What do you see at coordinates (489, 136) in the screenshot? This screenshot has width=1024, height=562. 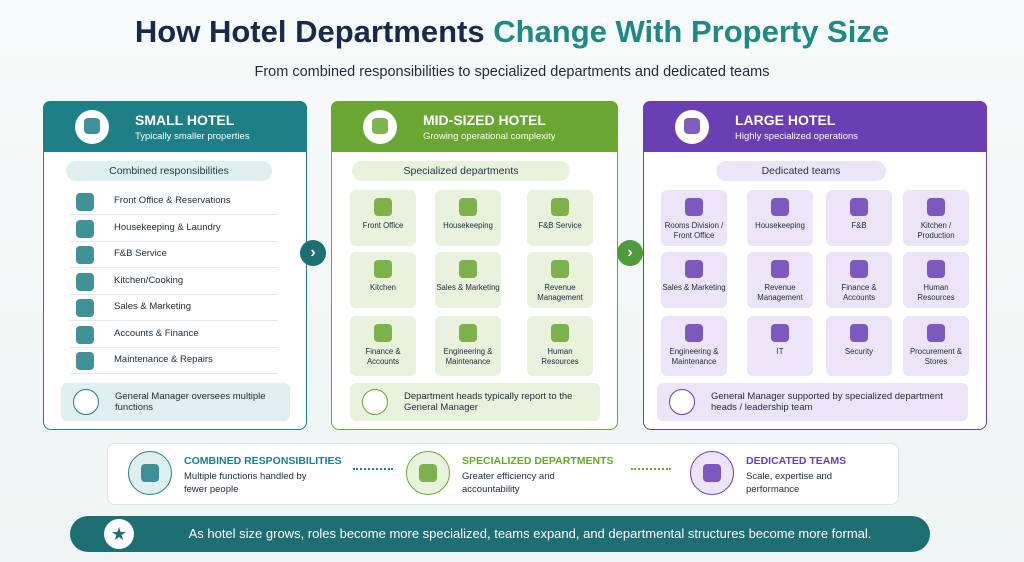 I see `panel-tagline: Growing operational complexity` at bounding box center [489, 136].